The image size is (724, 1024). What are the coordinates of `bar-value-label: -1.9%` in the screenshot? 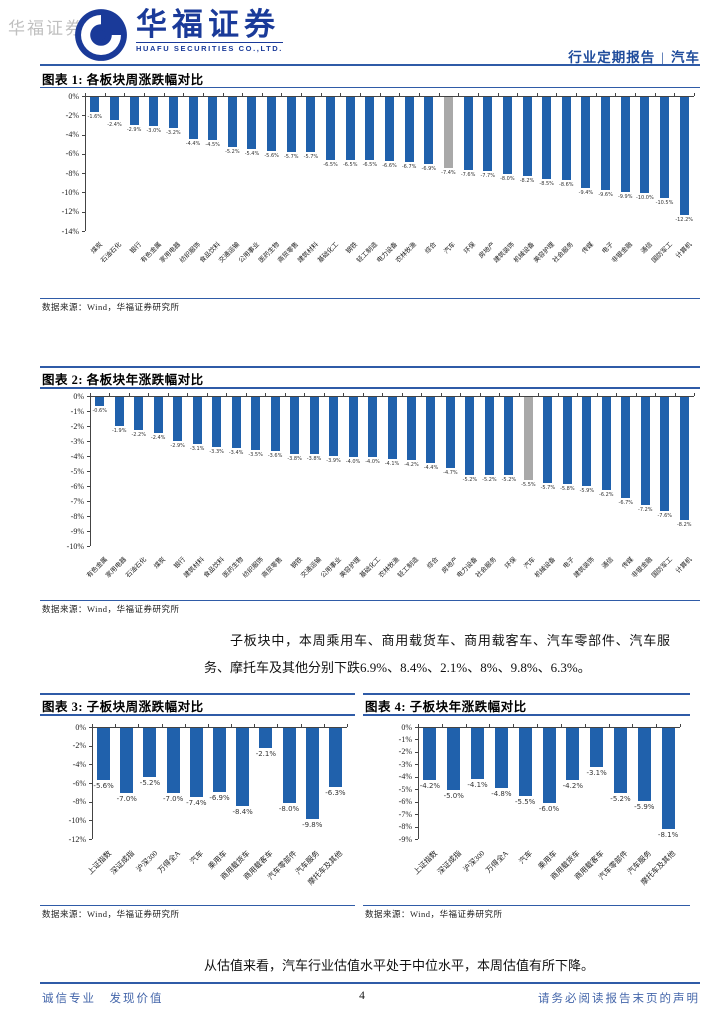 It's located at (119, 430).